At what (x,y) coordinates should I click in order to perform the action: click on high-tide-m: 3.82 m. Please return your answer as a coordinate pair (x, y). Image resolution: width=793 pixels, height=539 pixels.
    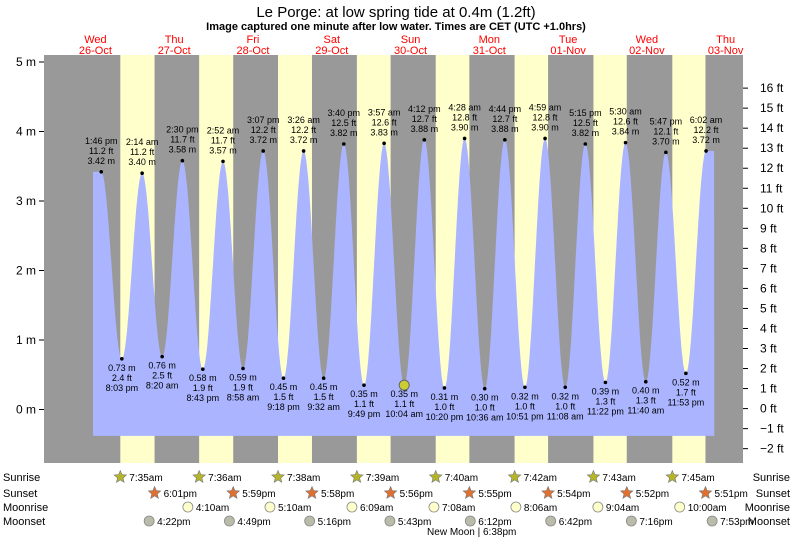
    Looking at the image, I should click on (344, 133).